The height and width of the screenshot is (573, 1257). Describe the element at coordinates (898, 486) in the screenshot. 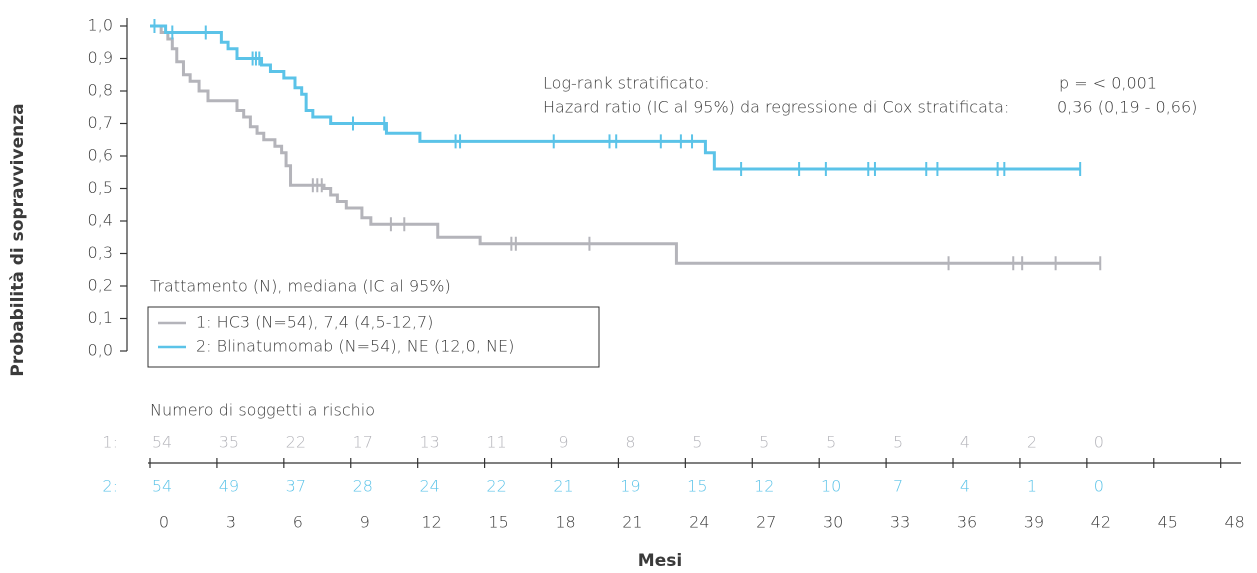

I see `risk-count: 7` at that location.